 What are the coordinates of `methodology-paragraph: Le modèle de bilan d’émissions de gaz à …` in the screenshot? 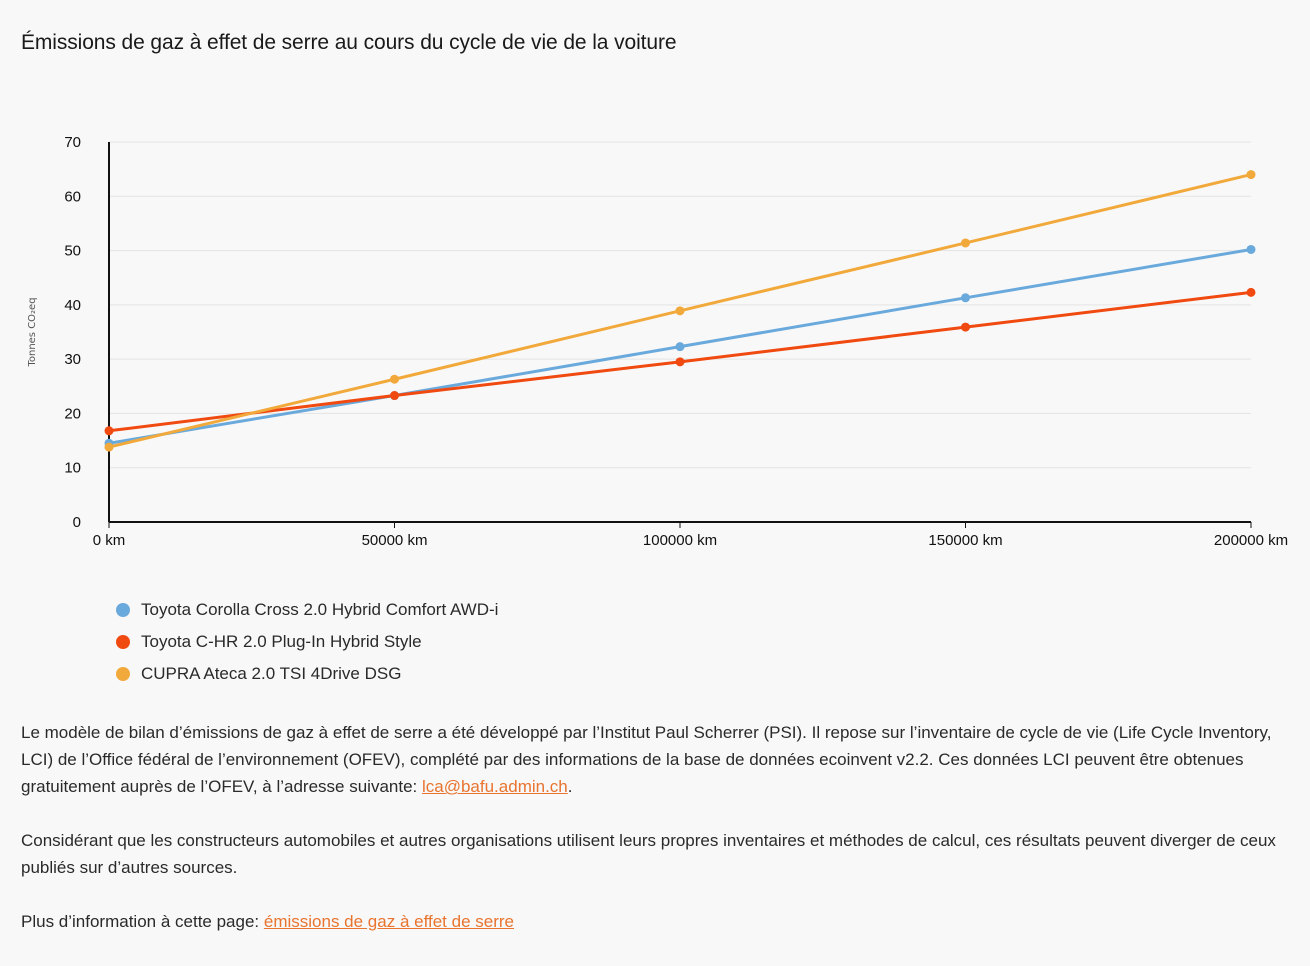 It's located at (653, 759).